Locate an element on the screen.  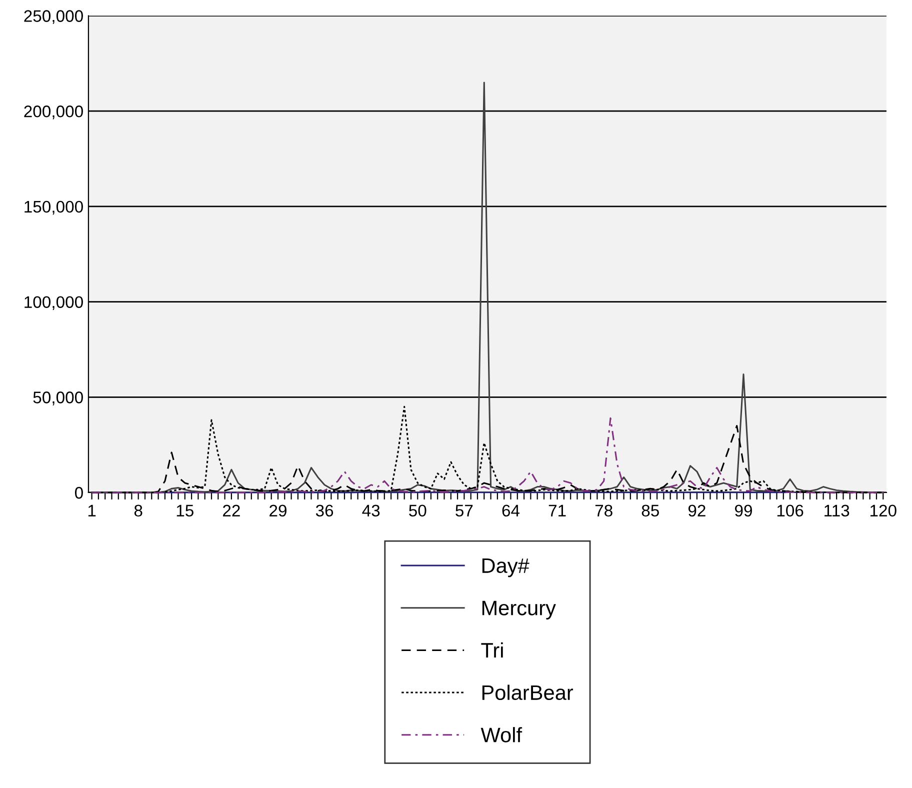
x-tick-label: 92 is located at coordinates (697, 510).